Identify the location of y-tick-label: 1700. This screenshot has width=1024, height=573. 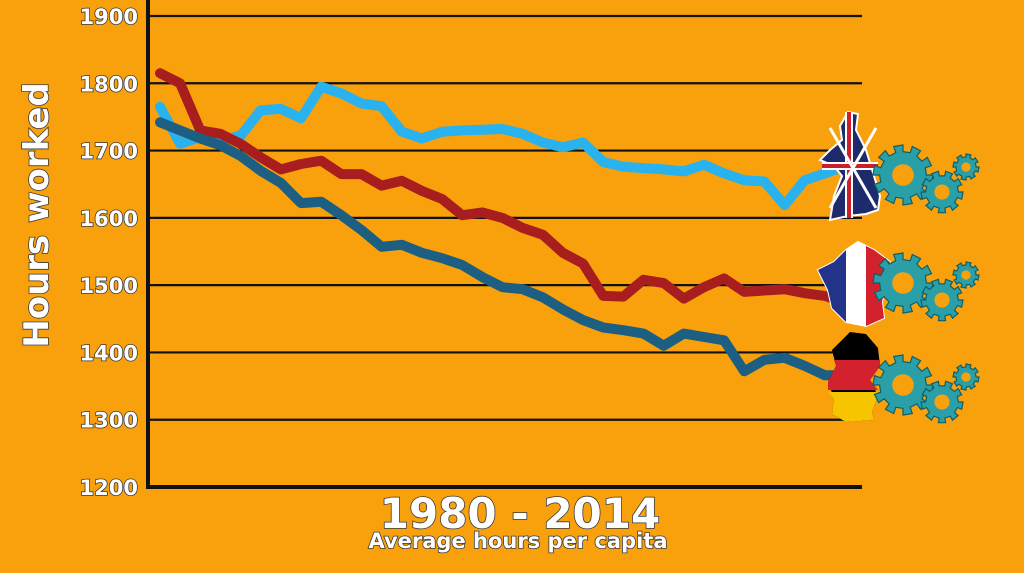
(109, 152).